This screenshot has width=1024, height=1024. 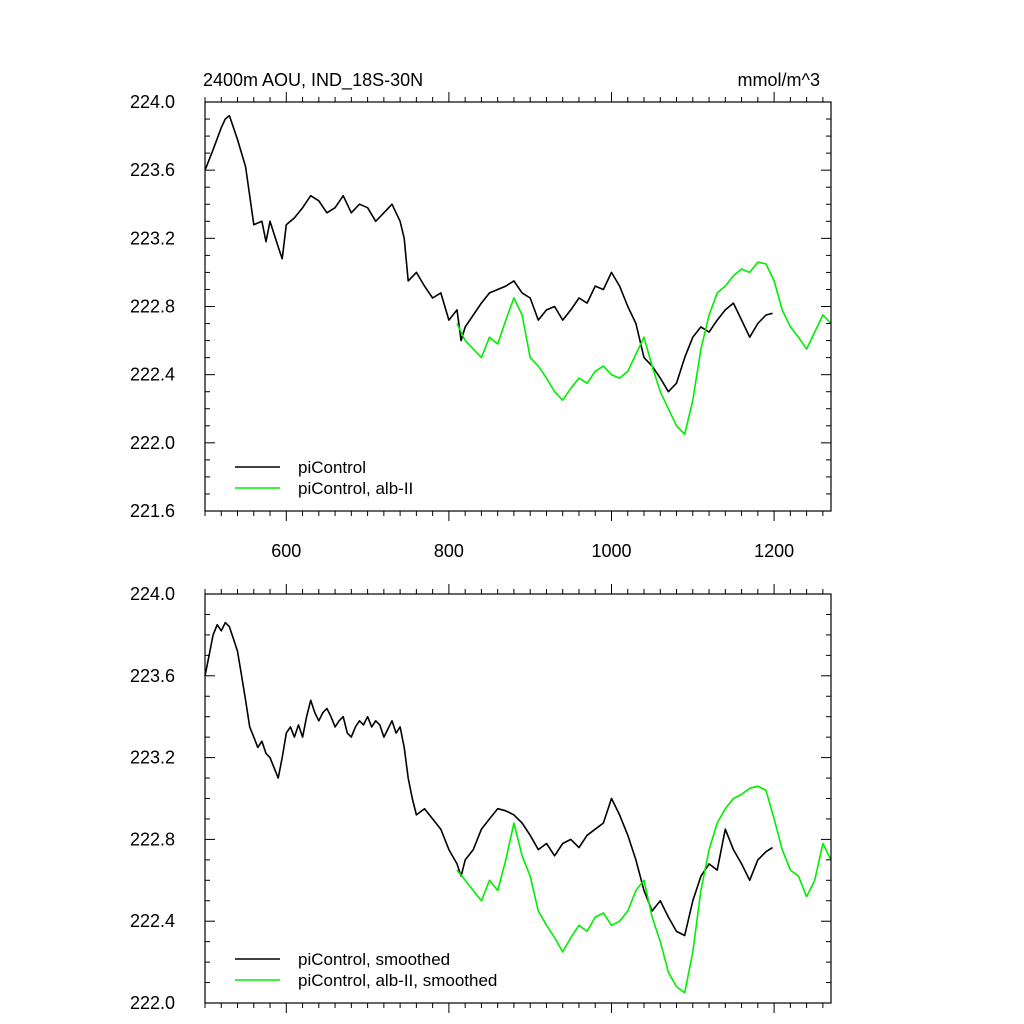 I want to click on legend-label: piControl, alb-II, smoothed, so click(x=397, y=980).